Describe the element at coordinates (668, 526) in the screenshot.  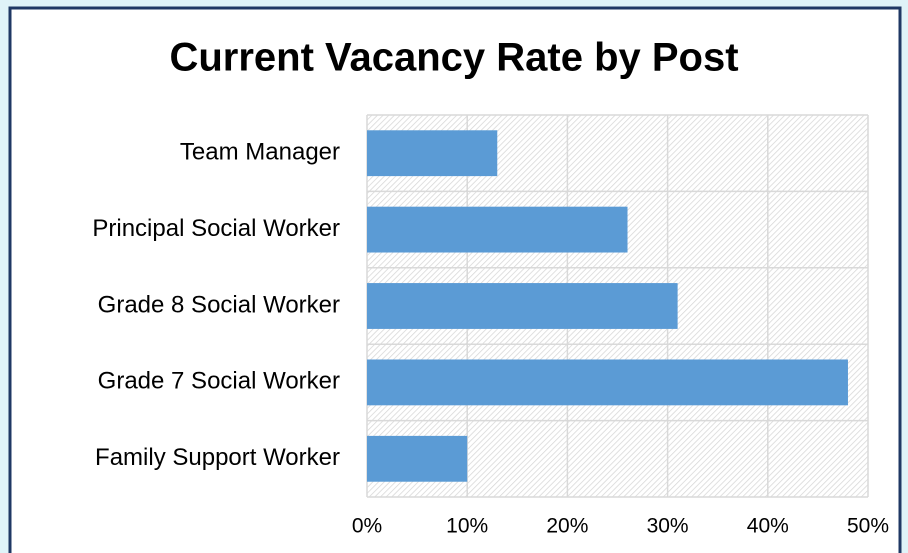
I see `x-tick-label: 30%` at that location.